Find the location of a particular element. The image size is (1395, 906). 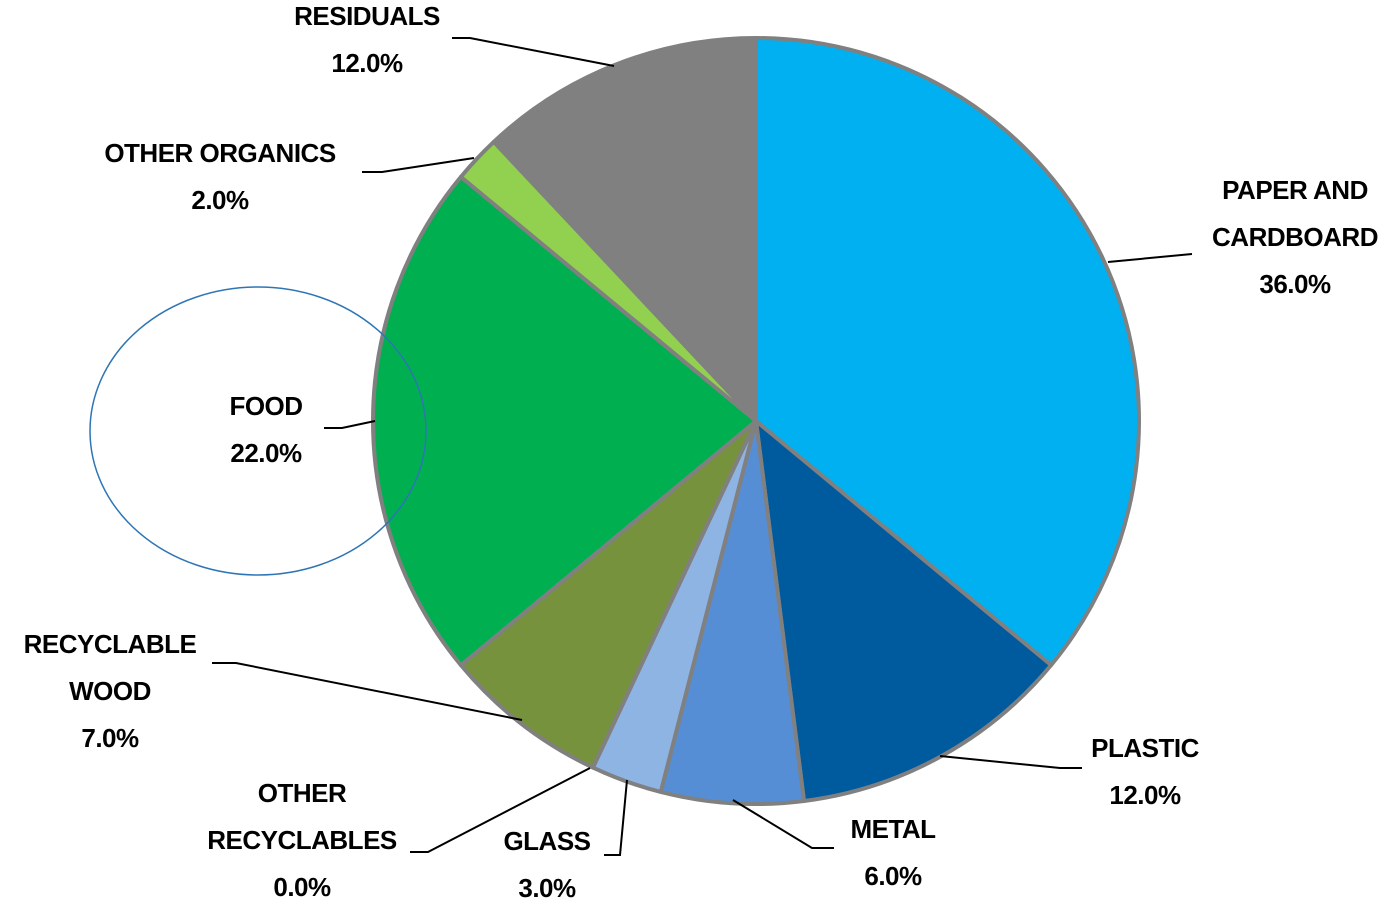

label-paper-and-cardboard: PAPER AND CARDBOARD 36.0% is located at coordinates (1295, 237).